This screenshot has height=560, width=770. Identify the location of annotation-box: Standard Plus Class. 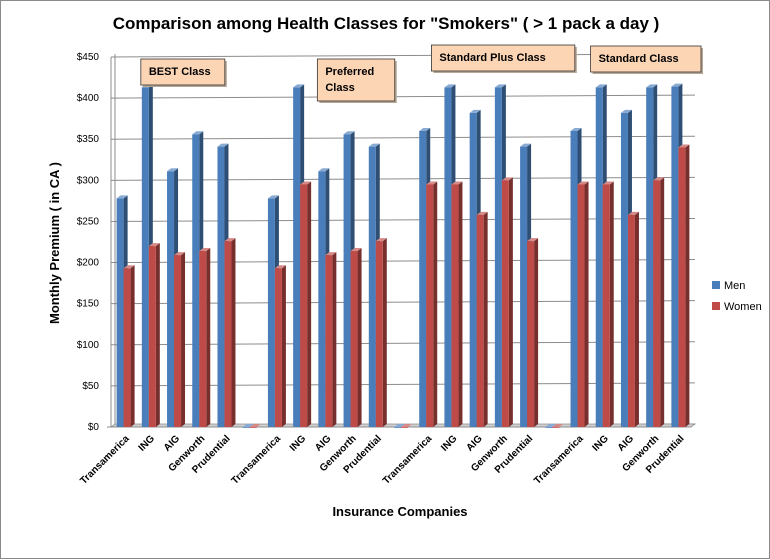
(504, 58).